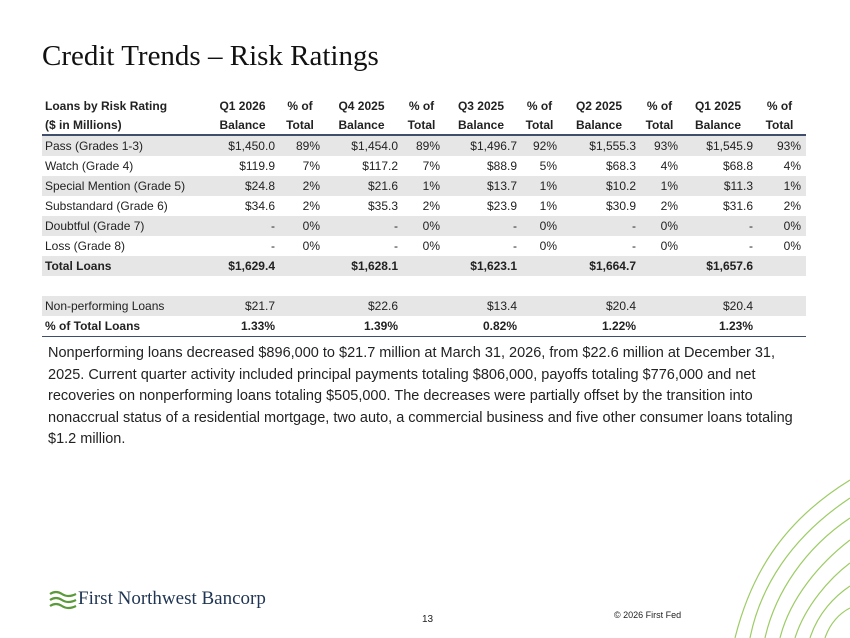  What do you see at coordinates (126, 186) in the screenshot?
I see `table-cell: Special Mention (Grade 5)` at bounding box center [126, 186].